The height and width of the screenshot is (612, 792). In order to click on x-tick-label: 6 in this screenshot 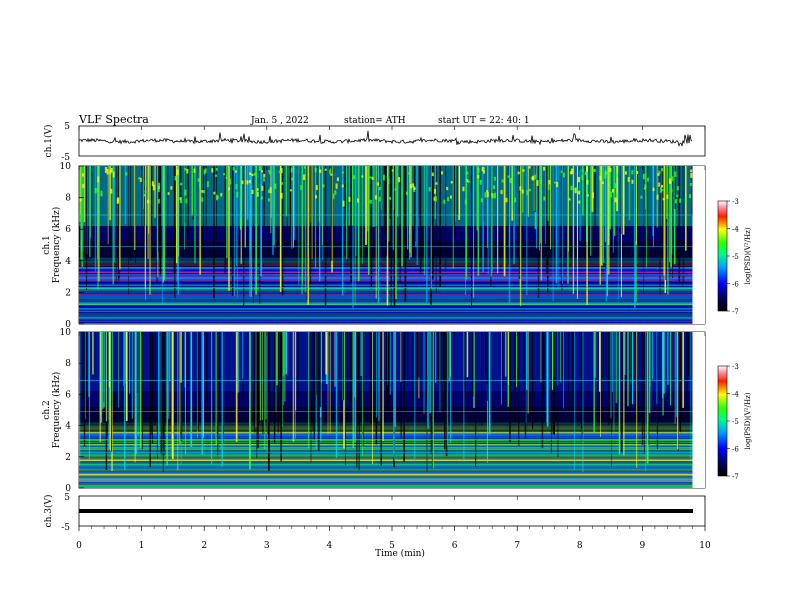, I will do `click(455, 546)`.